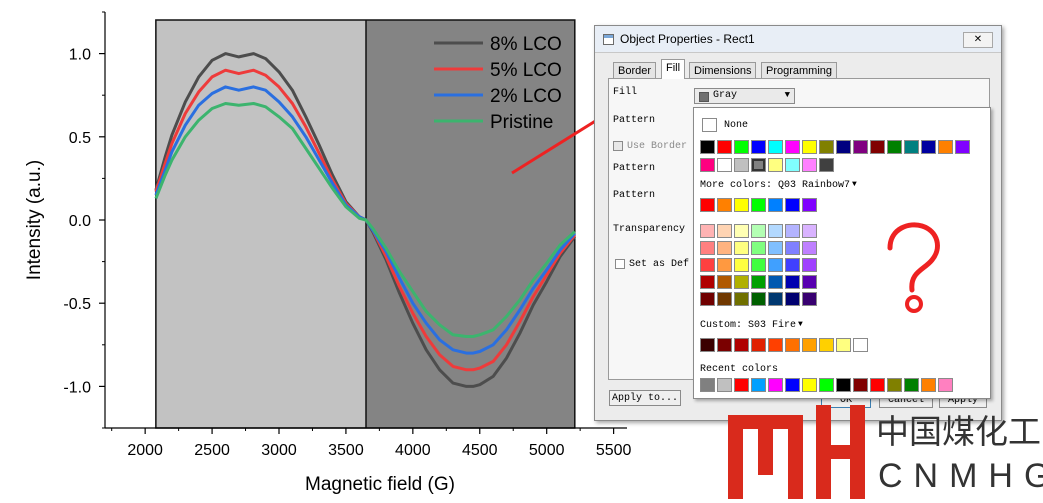  I want to click on close-button: ✕, so click(978, 40).